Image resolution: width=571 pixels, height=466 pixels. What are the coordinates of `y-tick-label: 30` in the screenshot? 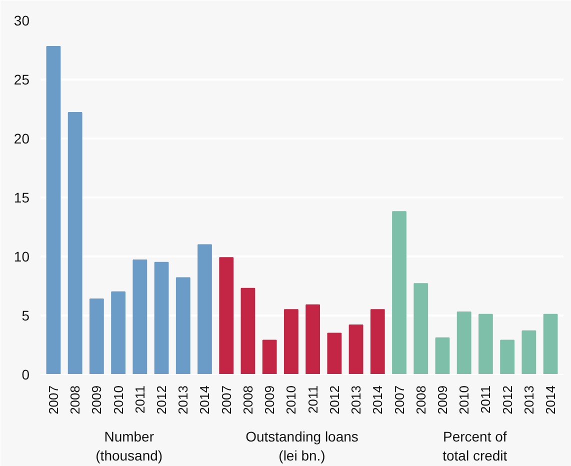 It's located at (22, 20).